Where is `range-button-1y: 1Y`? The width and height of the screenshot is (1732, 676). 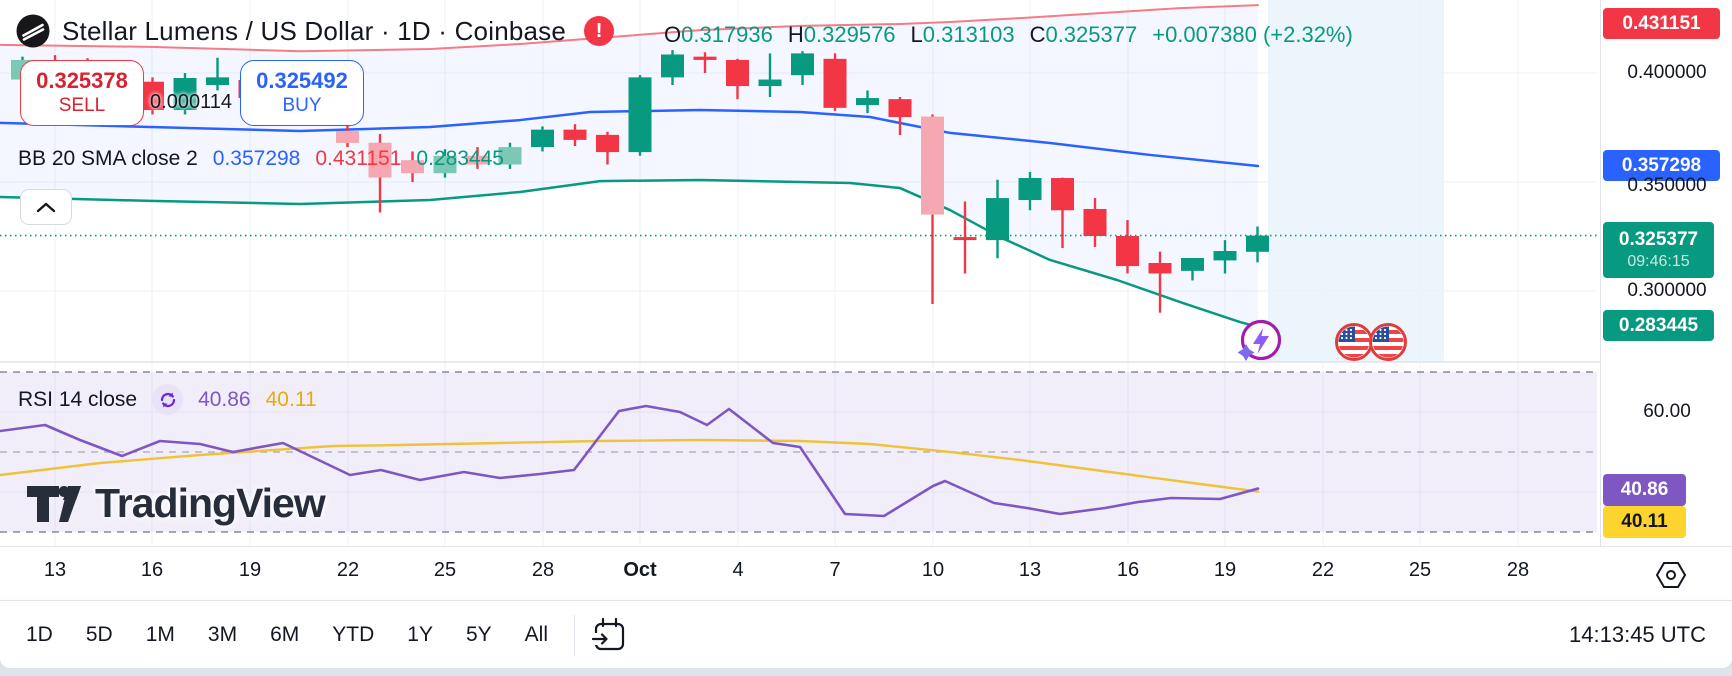
range-button-1y: 1Y is located at coordinates (420, 634).